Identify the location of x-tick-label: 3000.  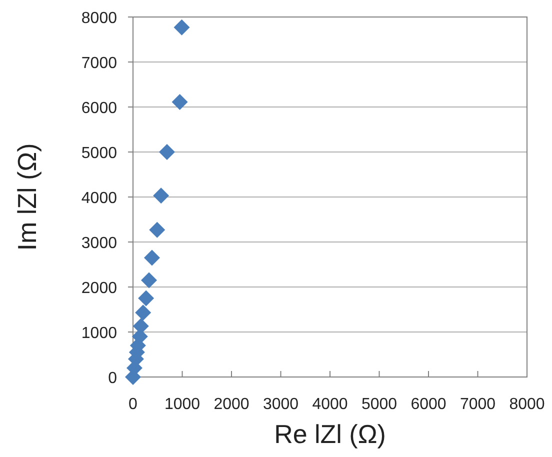
(280, 404).